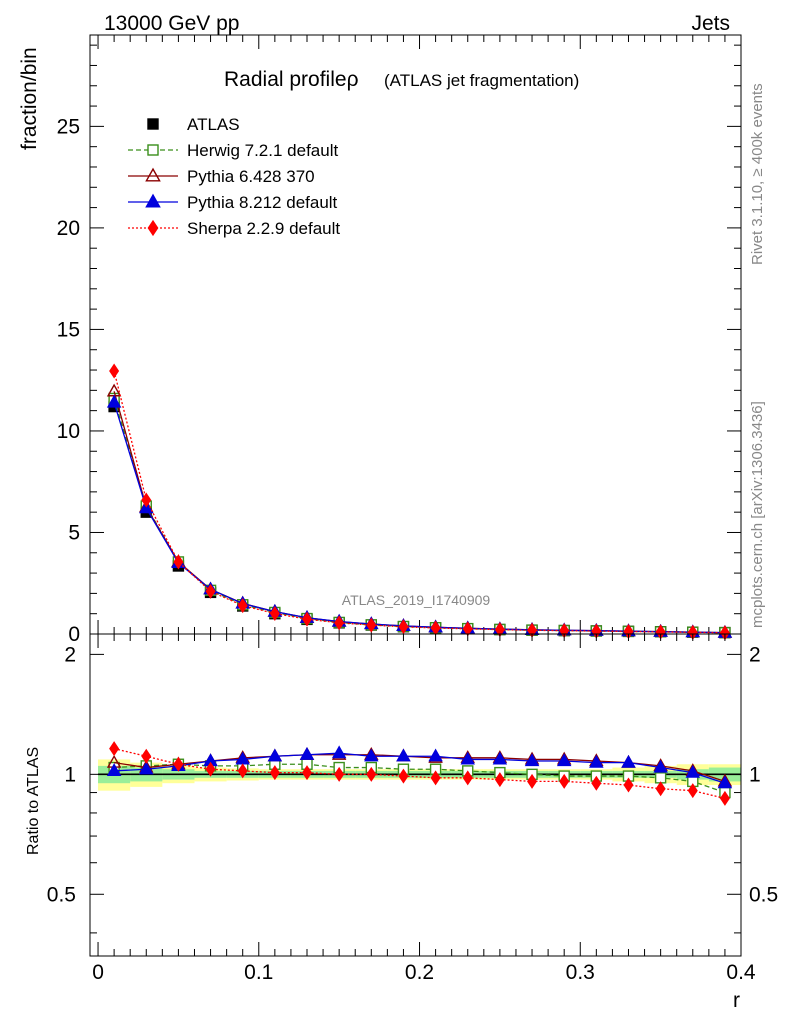 The height and width of the screenshot is (1024, 786). Describe the element at coordinates (262, 150) in the screenshot. I see `legend-label: Herwig 7.2.1 default` at that location.